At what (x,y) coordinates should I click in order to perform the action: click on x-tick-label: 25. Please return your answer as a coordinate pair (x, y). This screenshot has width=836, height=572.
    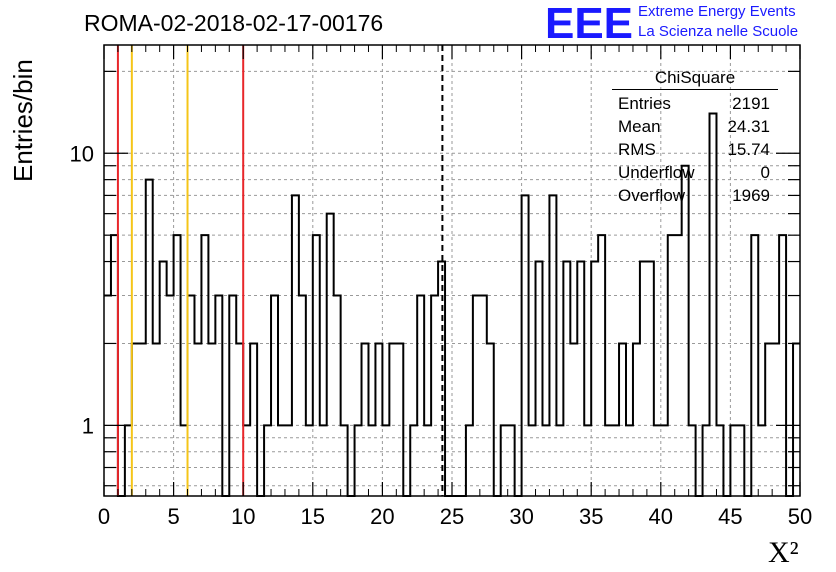
    Looking at the image, I should click on (452, 516).